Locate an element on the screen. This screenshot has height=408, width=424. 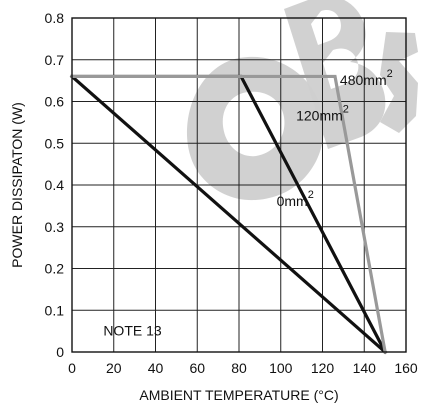
x-tick-label: 140 is located at coordinates (365, 368).